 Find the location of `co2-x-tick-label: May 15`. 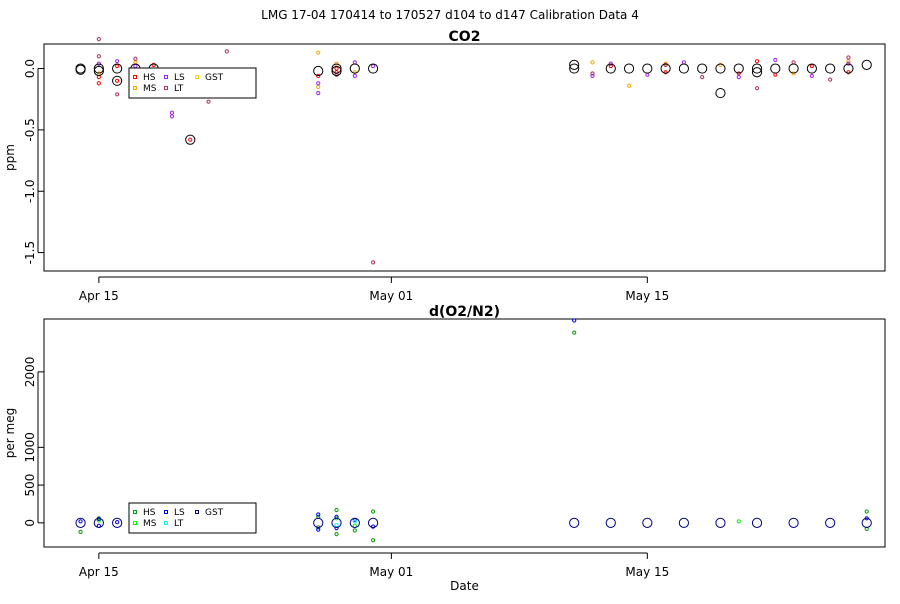

co2-x-tick-label: May 15 is located at coordinates (647, 296).